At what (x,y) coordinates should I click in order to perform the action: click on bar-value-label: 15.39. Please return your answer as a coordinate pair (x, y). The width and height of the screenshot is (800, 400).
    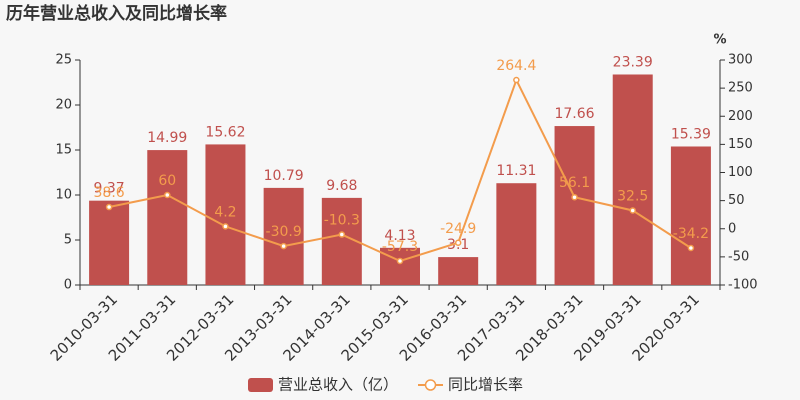
    Looking at the image, I should click on (691, 134).